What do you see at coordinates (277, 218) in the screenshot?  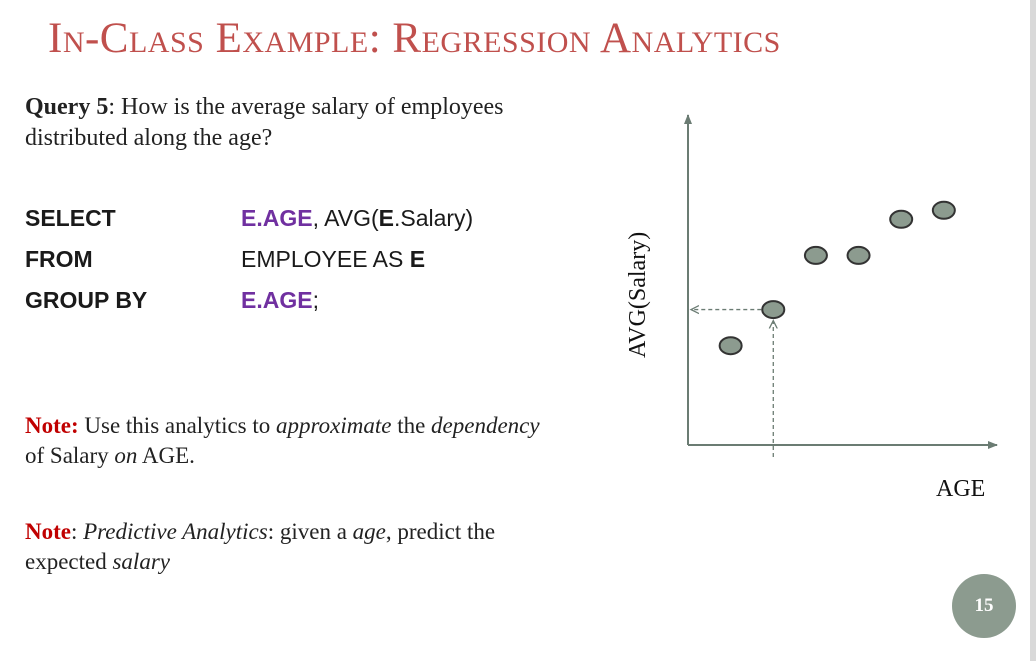 I see `sql-select-alias: E.AGE` at bounding box center [277, 218].